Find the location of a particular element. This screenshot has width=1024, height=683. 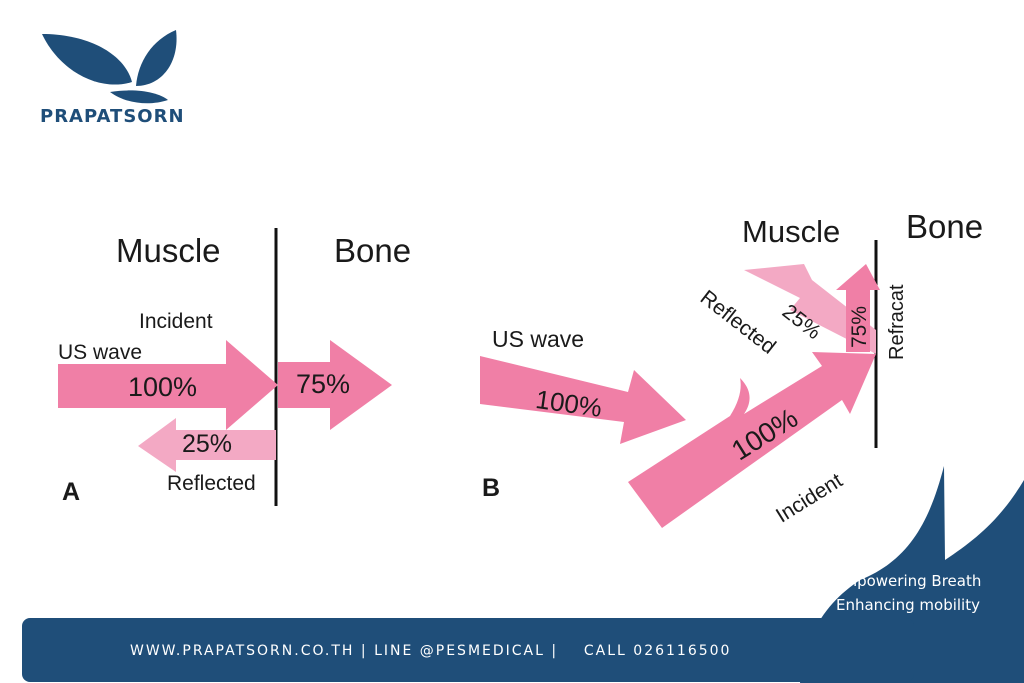

panel-letter-b: B is located at coordinates (491, 488).